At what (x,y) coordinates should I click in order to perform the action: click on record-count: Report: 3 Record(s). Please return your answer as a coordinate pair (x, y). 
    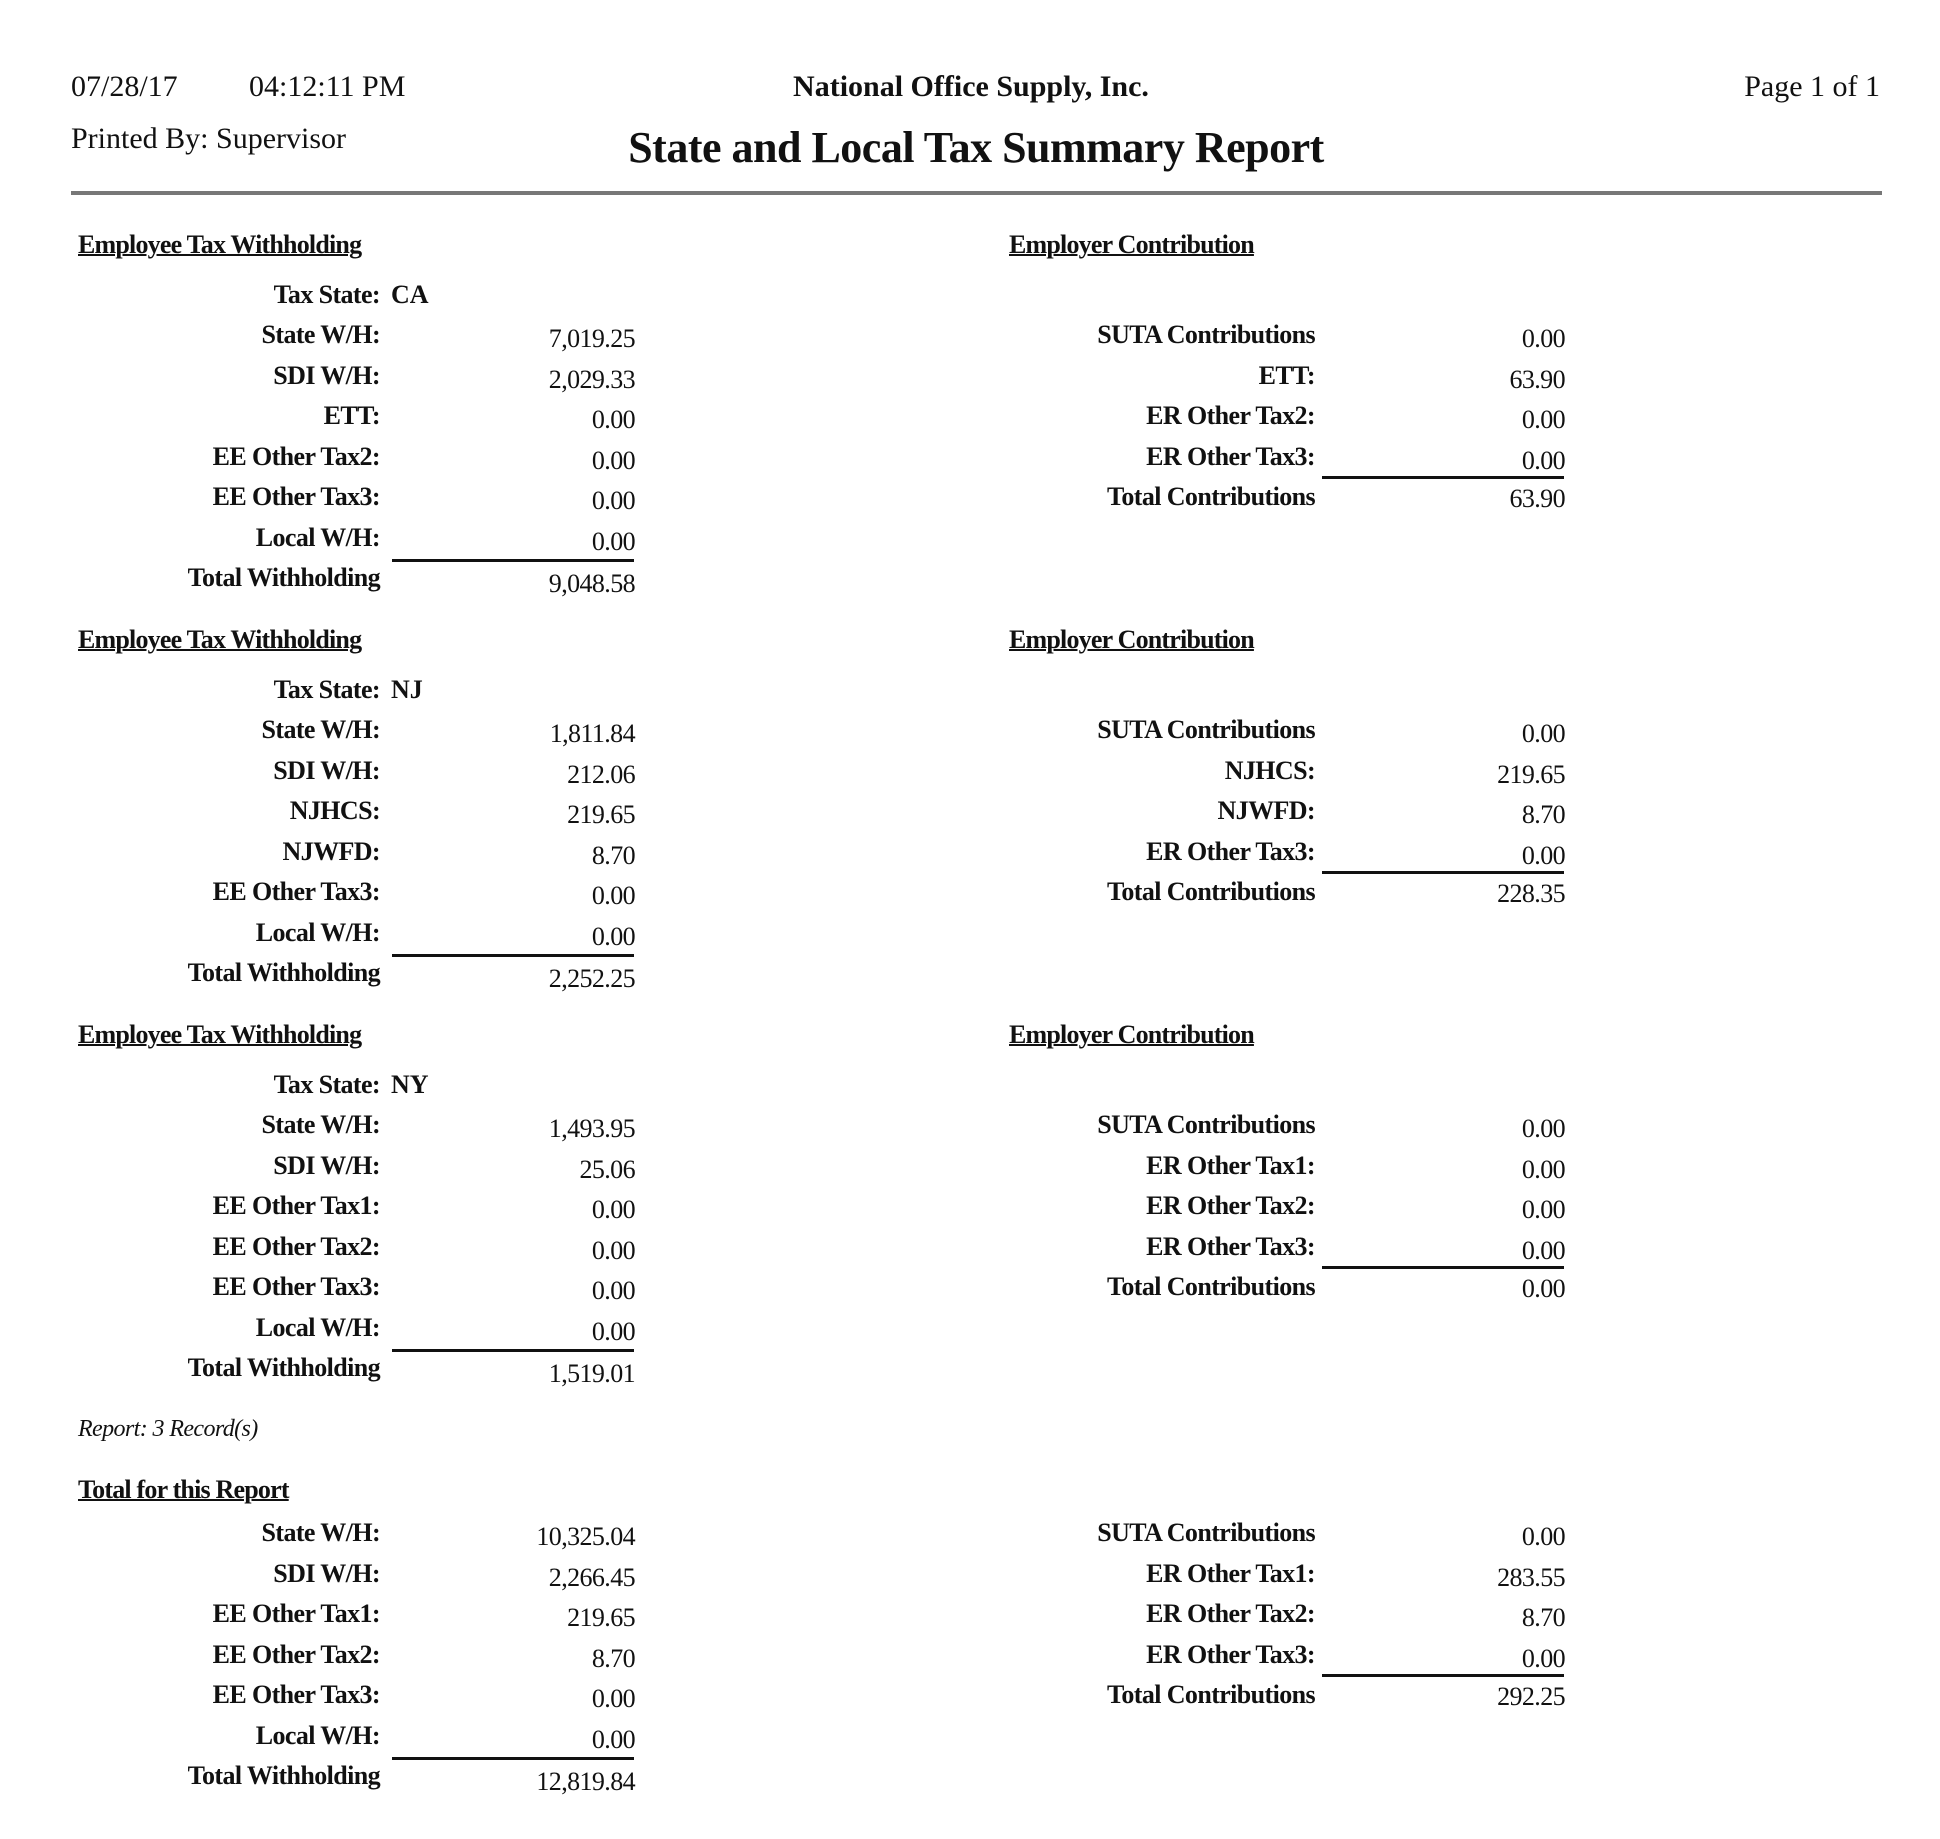
    Looking at the image, I should click on (168, 1429).